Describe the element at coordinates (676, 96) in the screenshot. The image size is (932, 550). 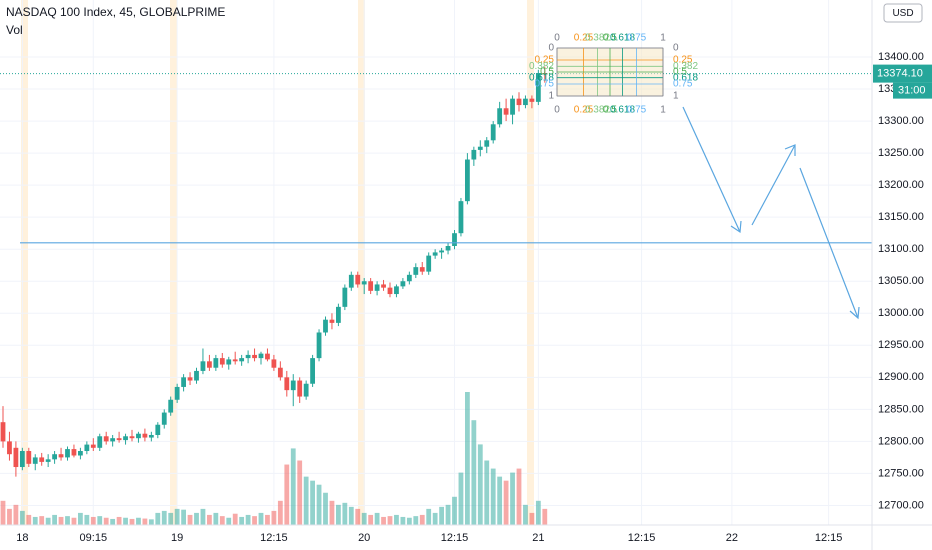
I see `fib-label: 1` at that location.